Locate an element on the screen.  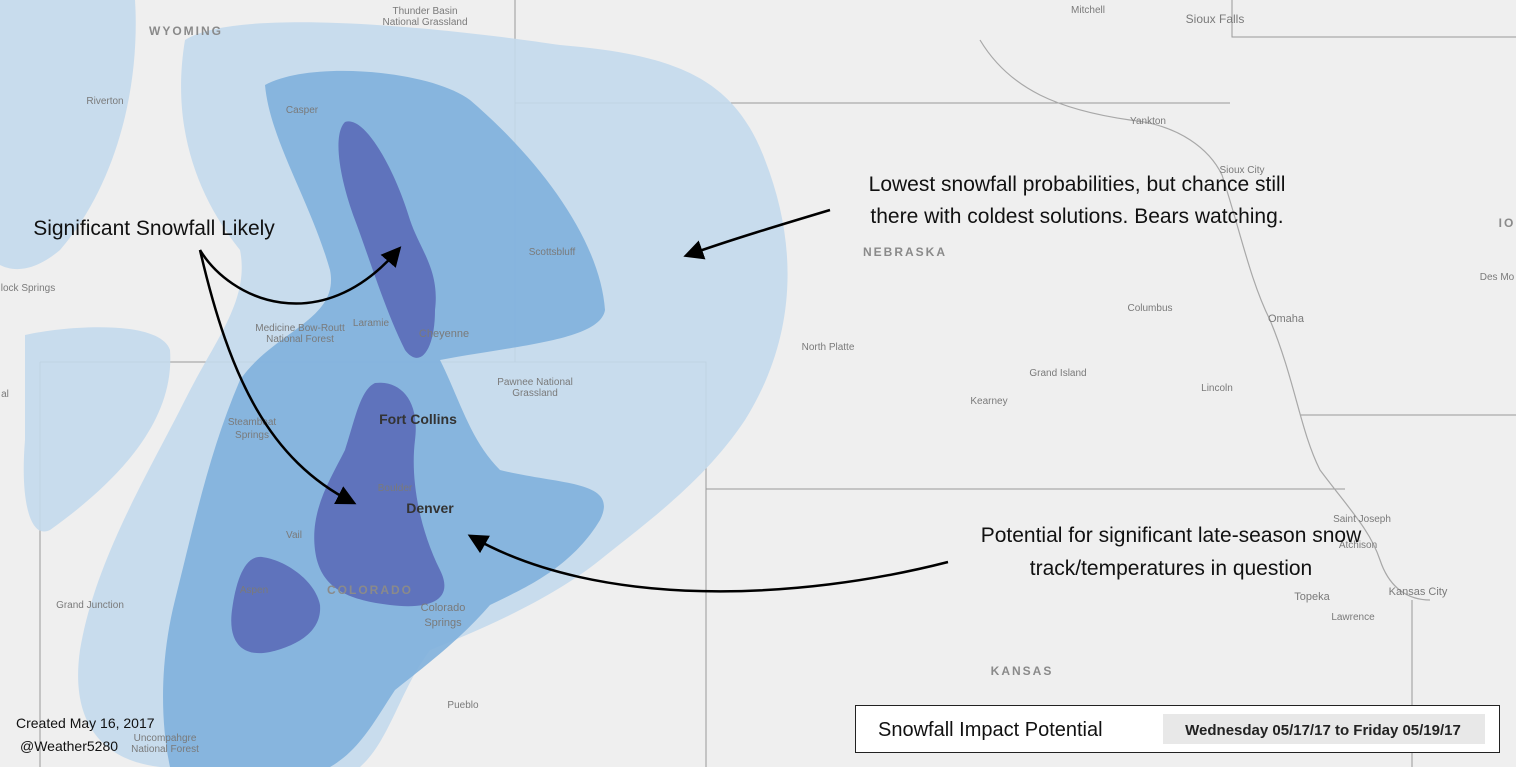
place-label: Columbus is located at coordinates (1149, 308).